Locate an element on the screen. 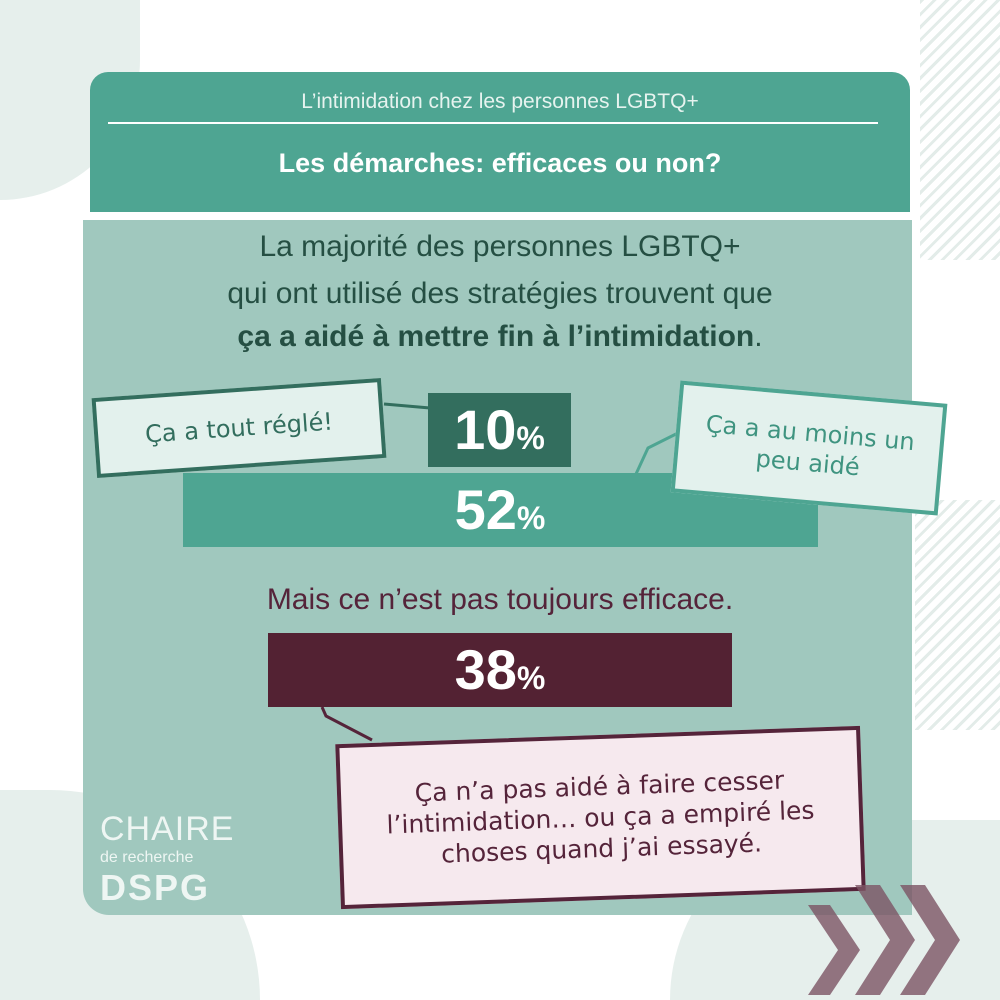  intro-period: . is located at coordinates (758, 336).